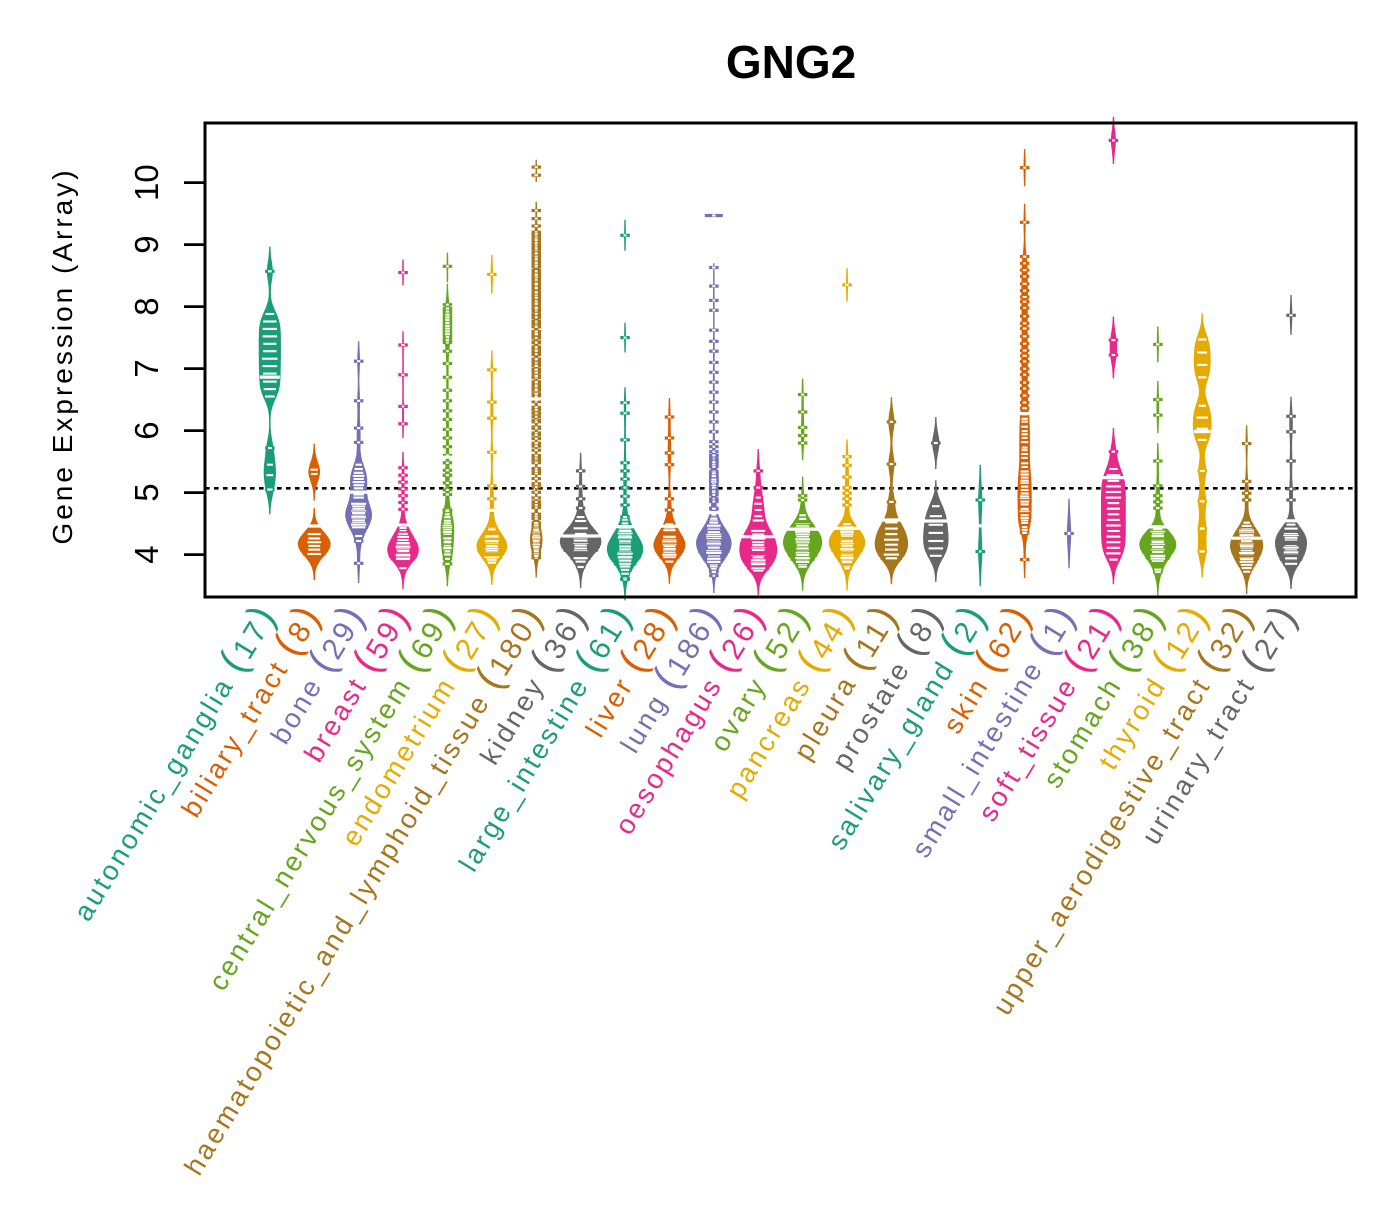  Describe the element at coordinates (146, 244) in the screenshot. I see `svg-text: 9` at that location.